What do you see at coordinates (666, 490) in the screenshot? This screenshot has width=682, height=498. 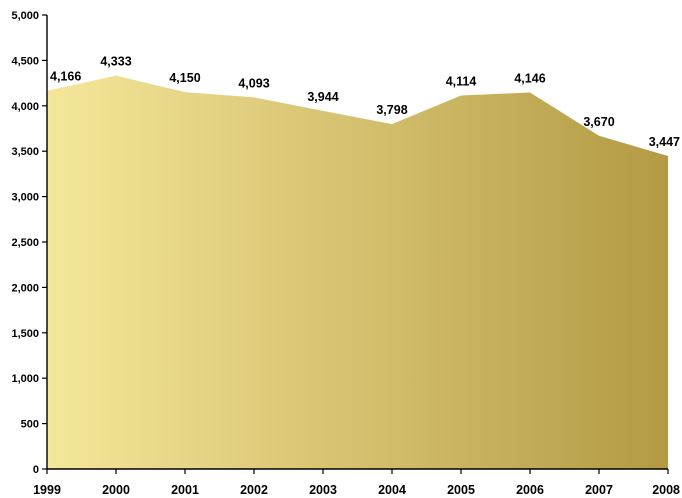 I see `x-tick-label: 2008` at bounding box center [666, 490].